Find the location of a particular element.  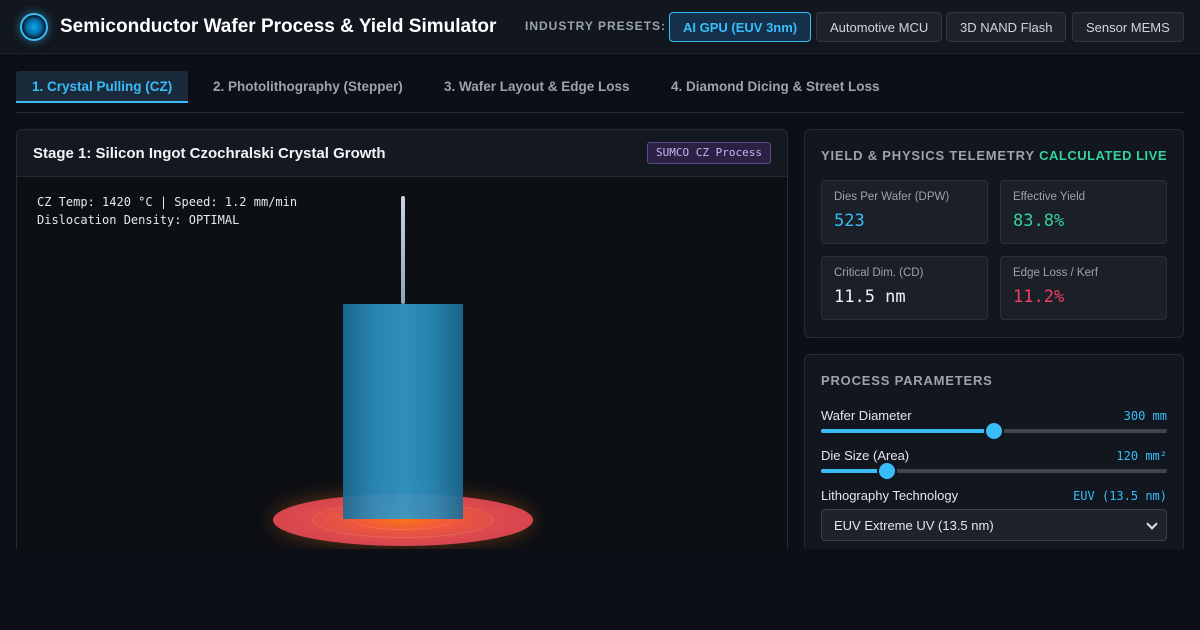

wafer-logo-icon is located at coordinates (34, 27).